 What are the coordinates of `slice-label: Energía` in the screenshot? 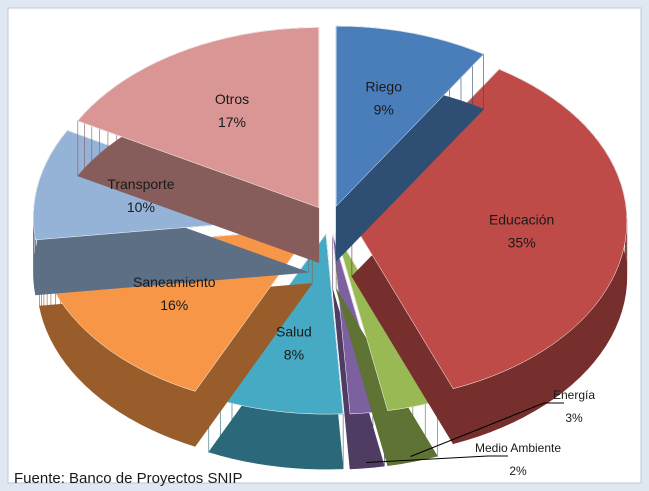 It's located at (574, 395).